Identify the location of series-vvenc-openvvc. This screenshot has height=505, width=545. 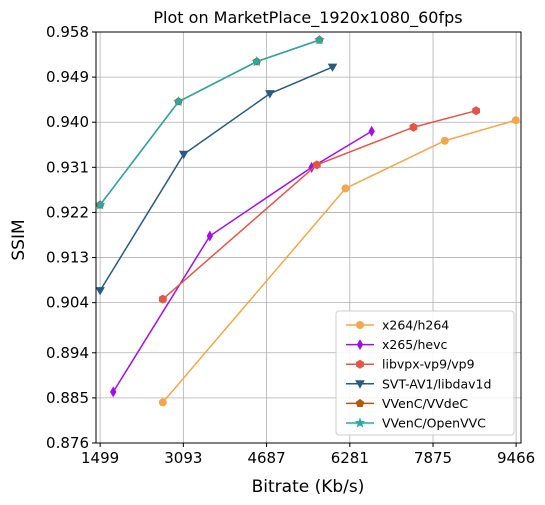
(209, 122).